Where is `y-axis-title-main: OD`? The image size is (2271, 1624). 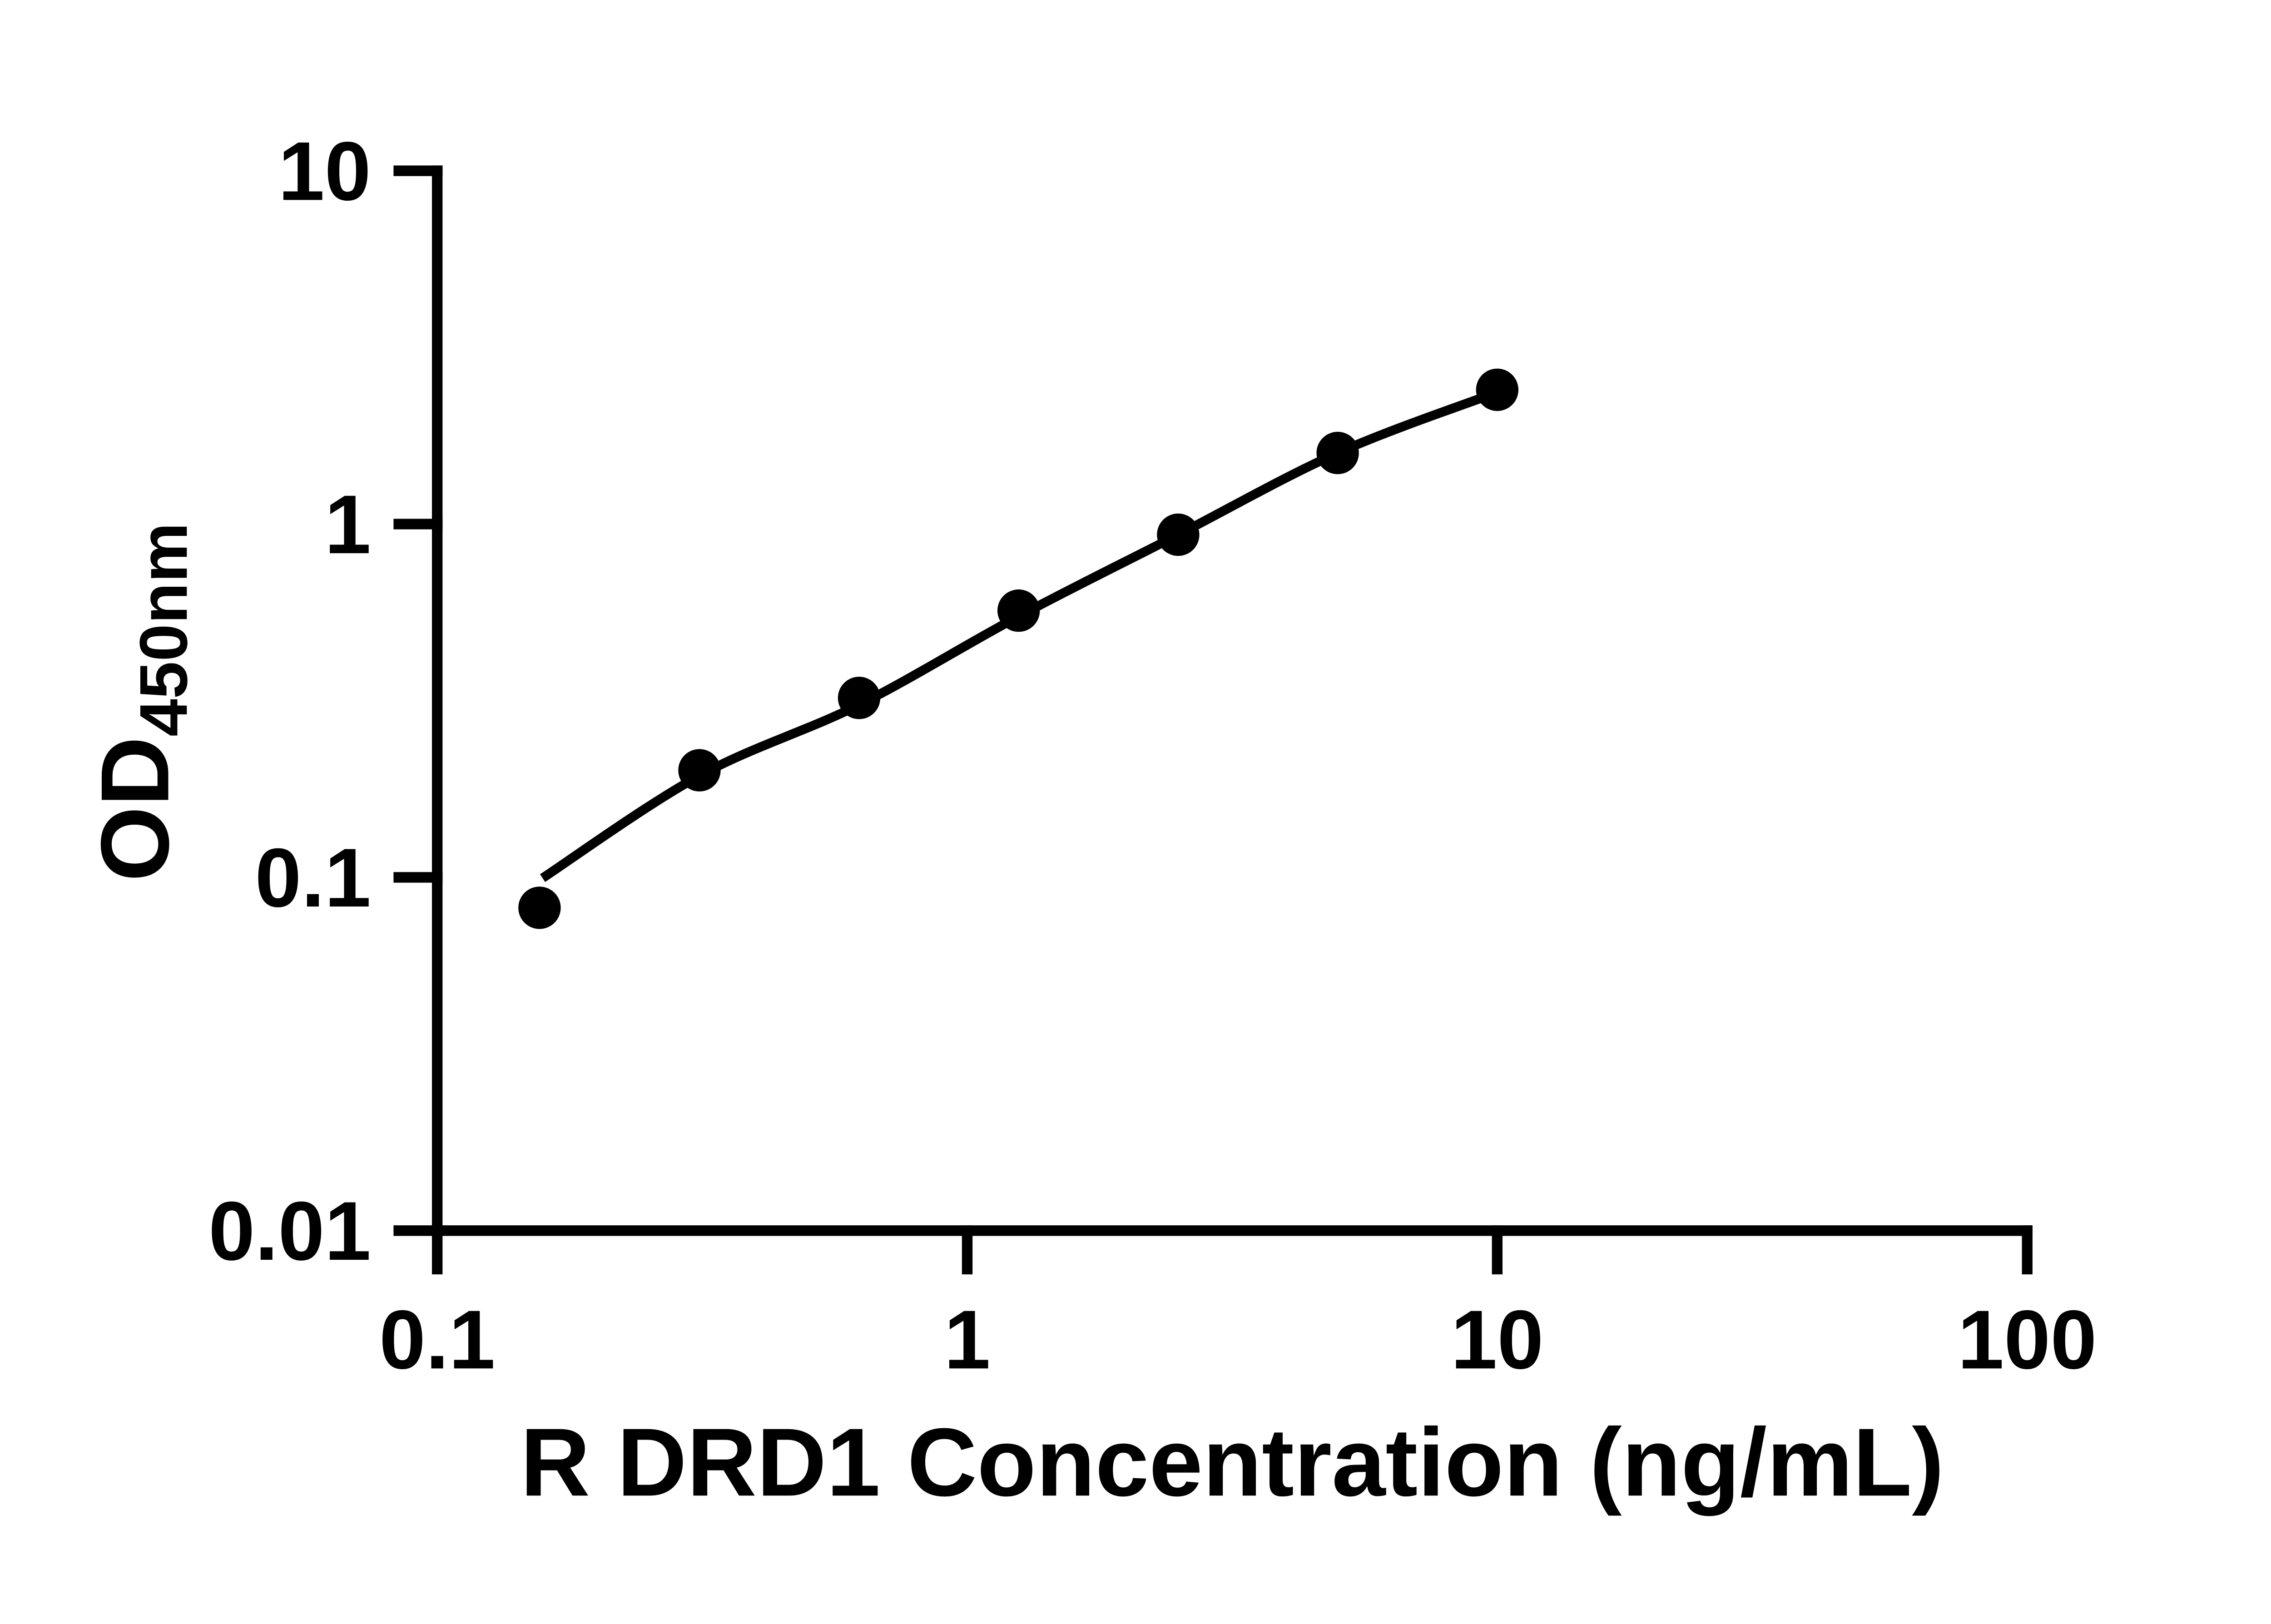
y-axis-title-main: OD is located at coordinates (135, 809).